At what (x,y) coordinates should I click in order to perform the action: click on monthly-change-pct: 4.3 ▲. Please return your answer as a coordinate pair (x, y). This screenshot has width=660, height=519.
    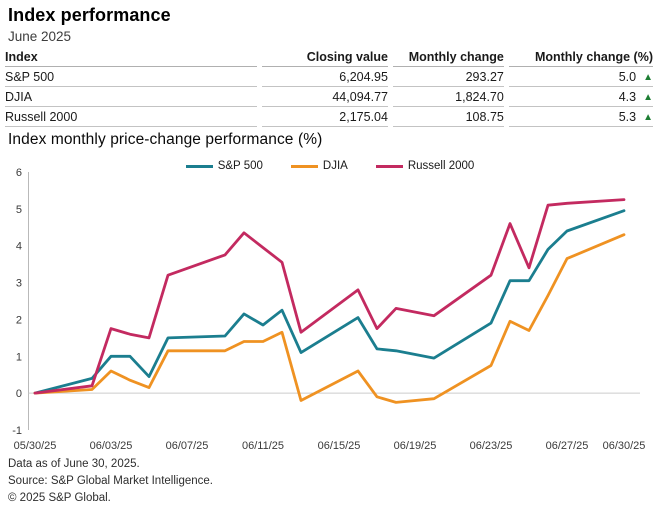
    Looking at the image, I should click on (580, 97).